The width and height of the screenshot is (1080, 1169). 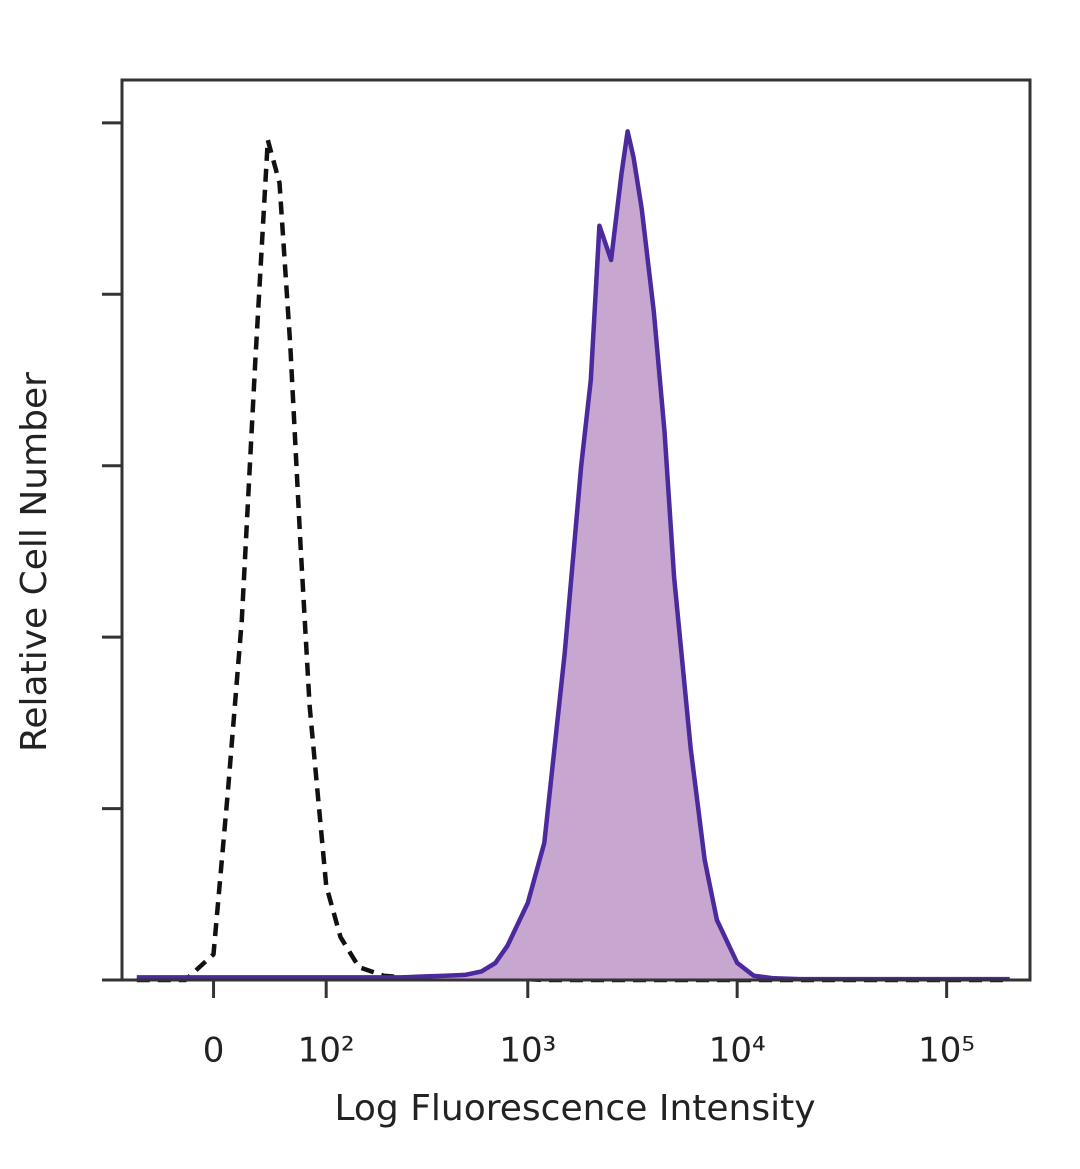 What do you see at coordinates (946, 1051) in the screenshot?
I see `x-tick-label: 10⁵` at bounding box center [946, 1051].